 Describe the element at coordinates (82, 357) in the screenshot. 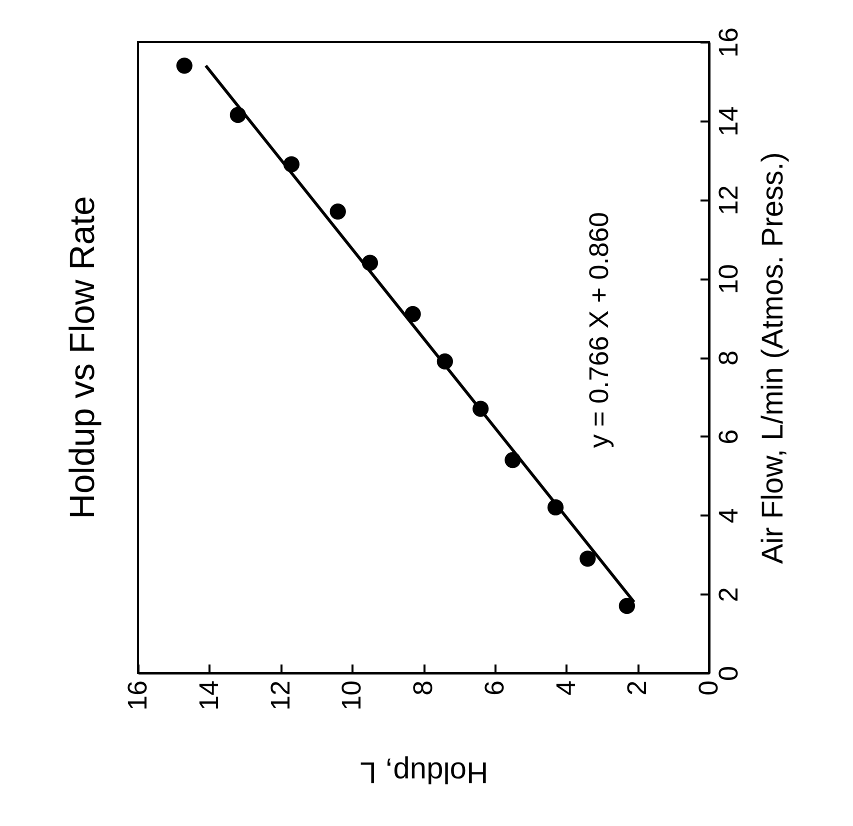

I see `text: Holdup vs Flow Rate` at that location.